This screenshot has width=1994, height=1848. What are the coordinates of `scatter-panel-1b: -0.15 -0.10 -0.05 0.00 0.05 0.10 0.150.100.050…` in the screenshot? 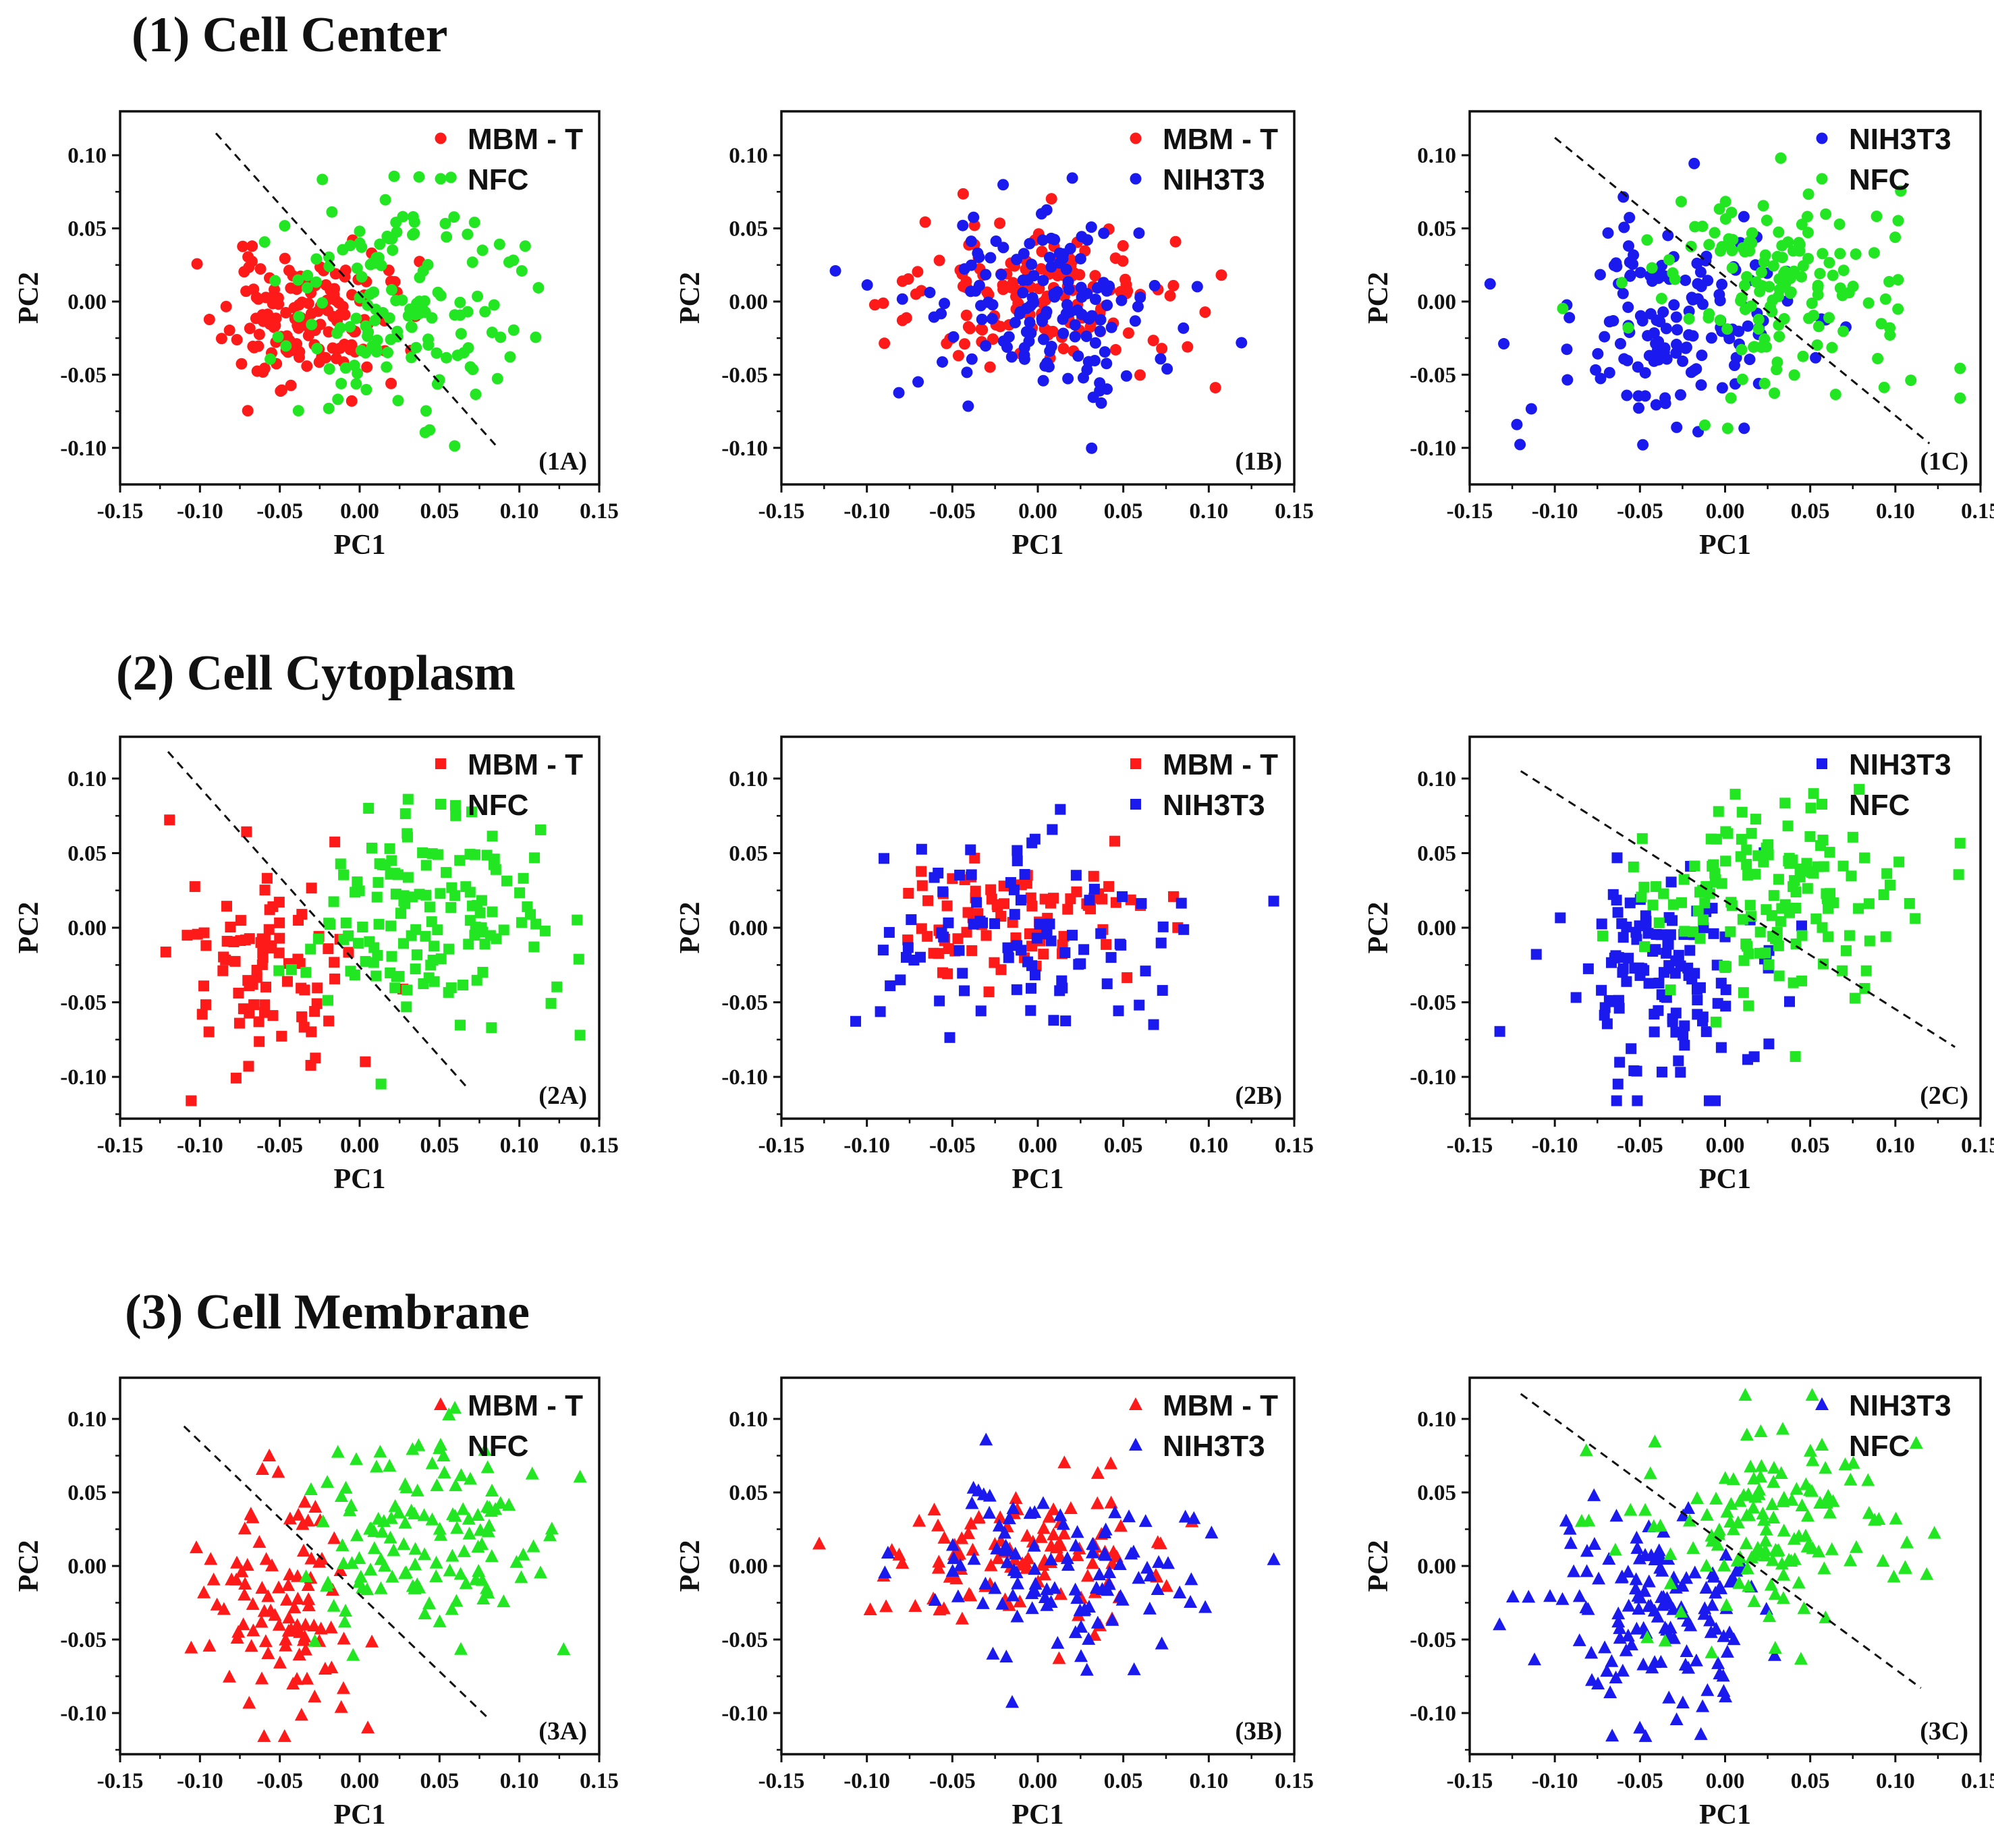 It's located at (994, 335).